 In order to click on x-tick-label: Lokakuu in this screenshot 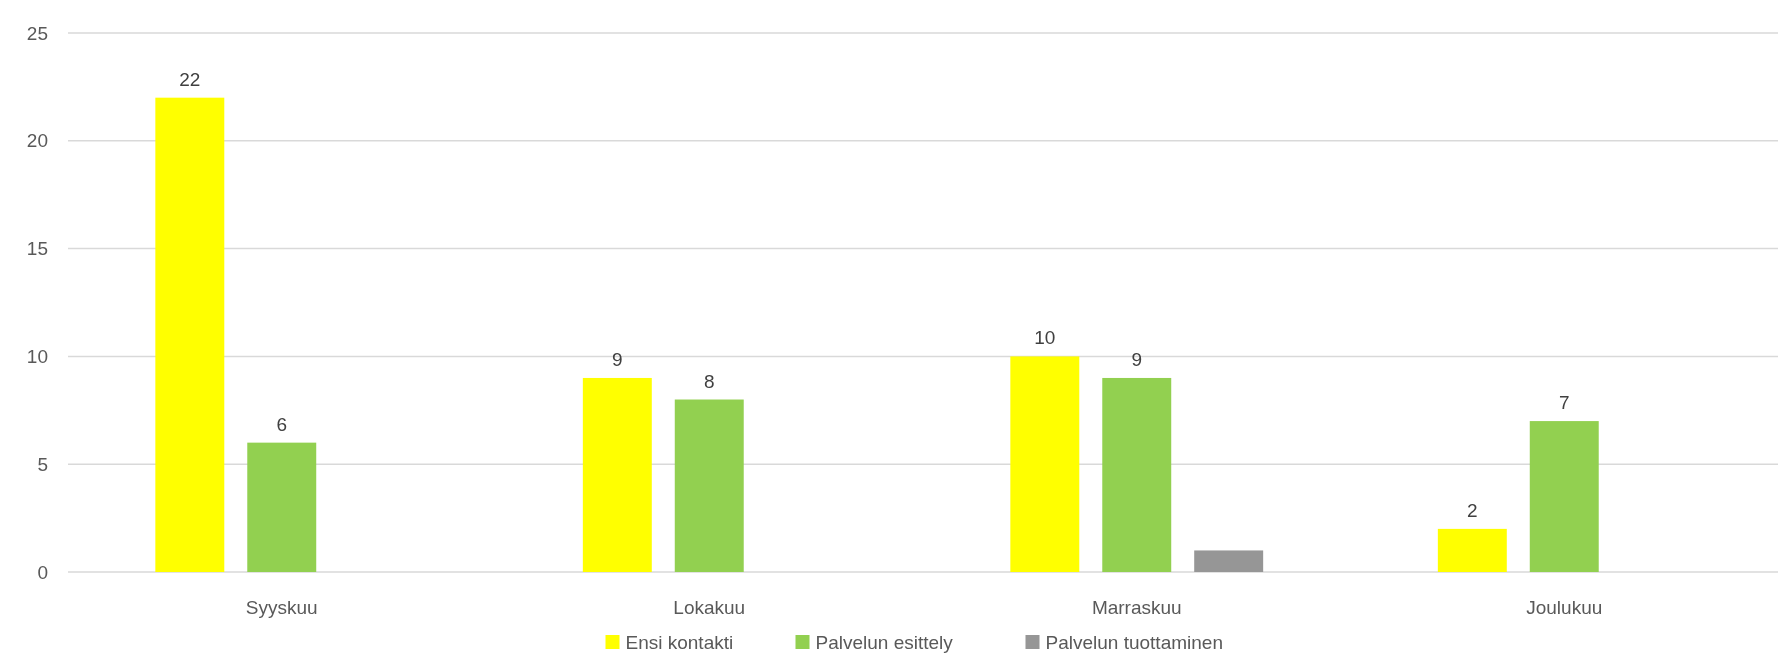, I will do `click(709, 607)`.